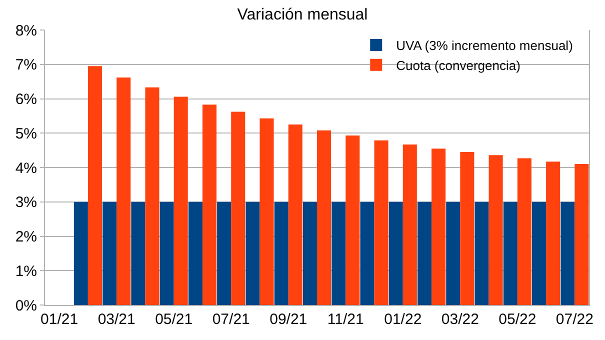  What do you see at coordinates (460, 319) in the screenshot?
I see `x-tick-label: 03/22` at bounding box center [460, 319].